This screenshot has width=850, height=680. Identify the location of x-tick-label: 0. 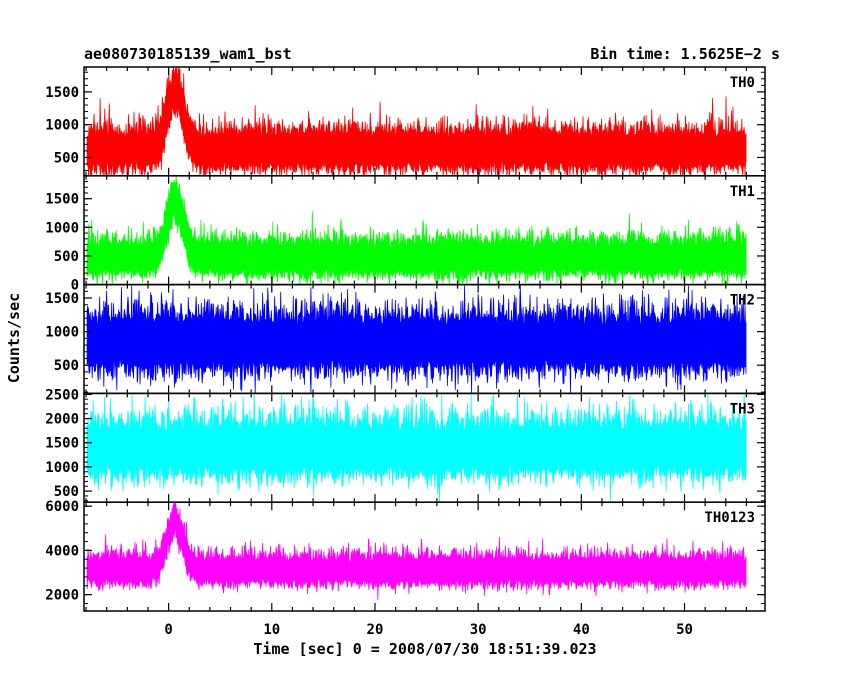
(168, 630).